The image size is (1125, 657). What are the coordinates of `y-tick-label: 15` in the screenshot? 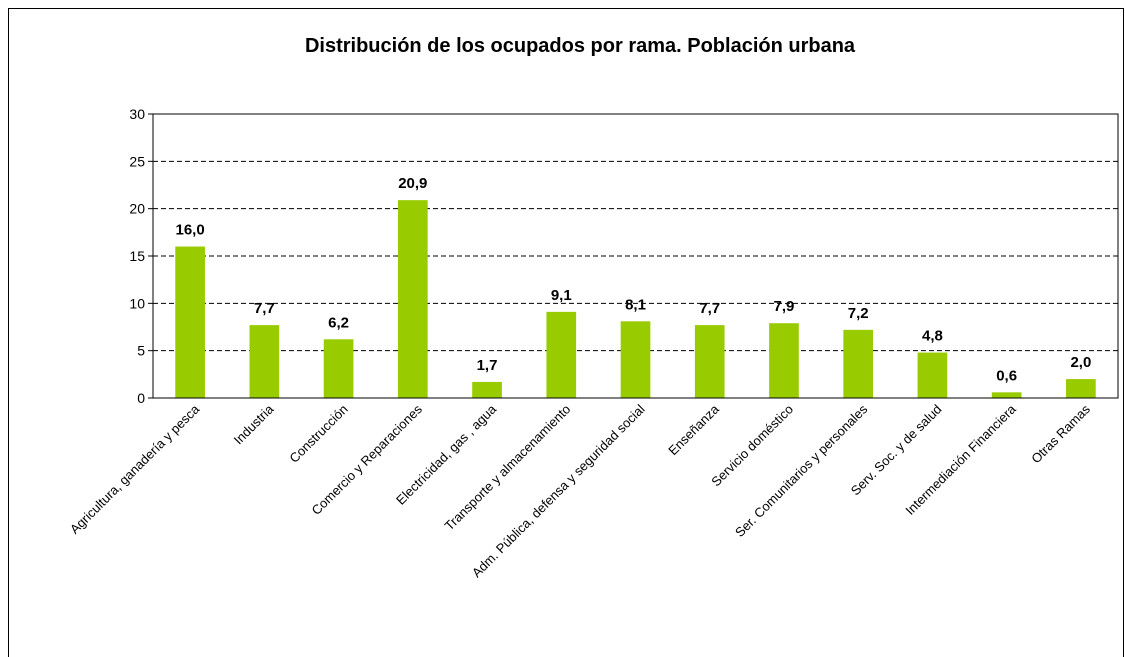 It's located at (137, 256).